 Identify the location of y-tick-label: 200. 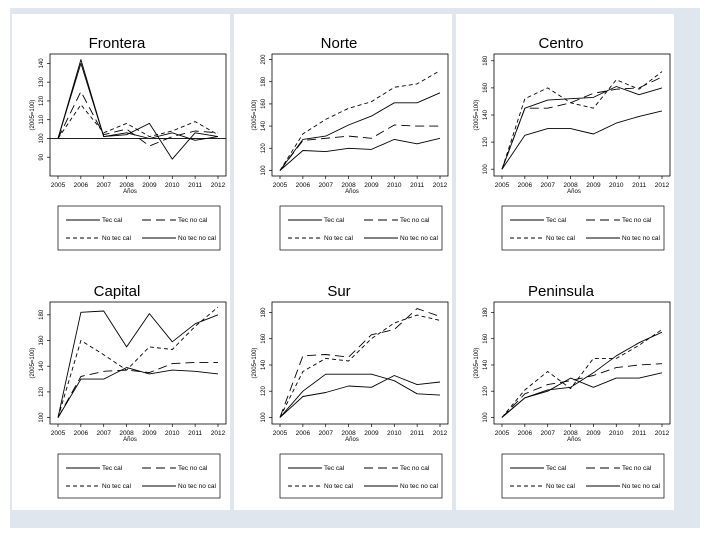
(264, 59).